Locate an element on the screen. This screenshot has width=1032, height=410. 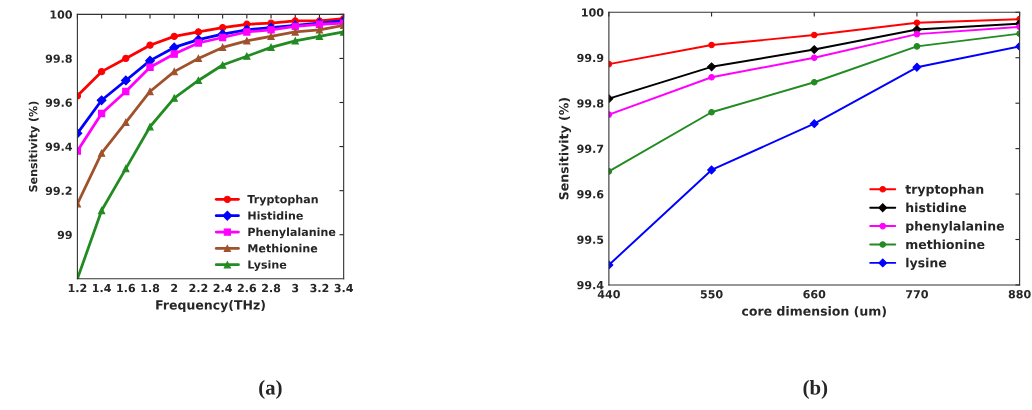
x-tick-label: 2.6 is located at coordinates (247, 288).